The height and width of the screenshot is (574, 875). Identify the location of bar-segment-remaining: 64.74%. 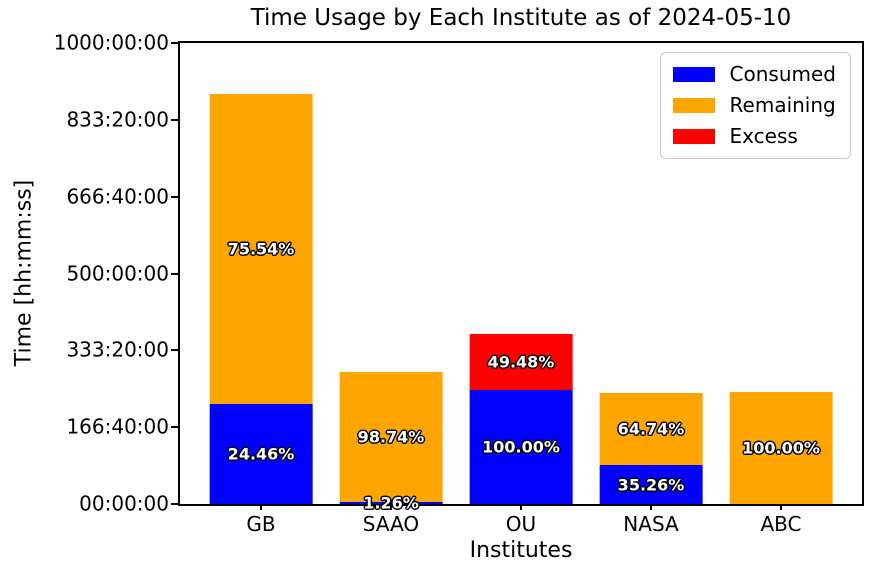
(651, 429).